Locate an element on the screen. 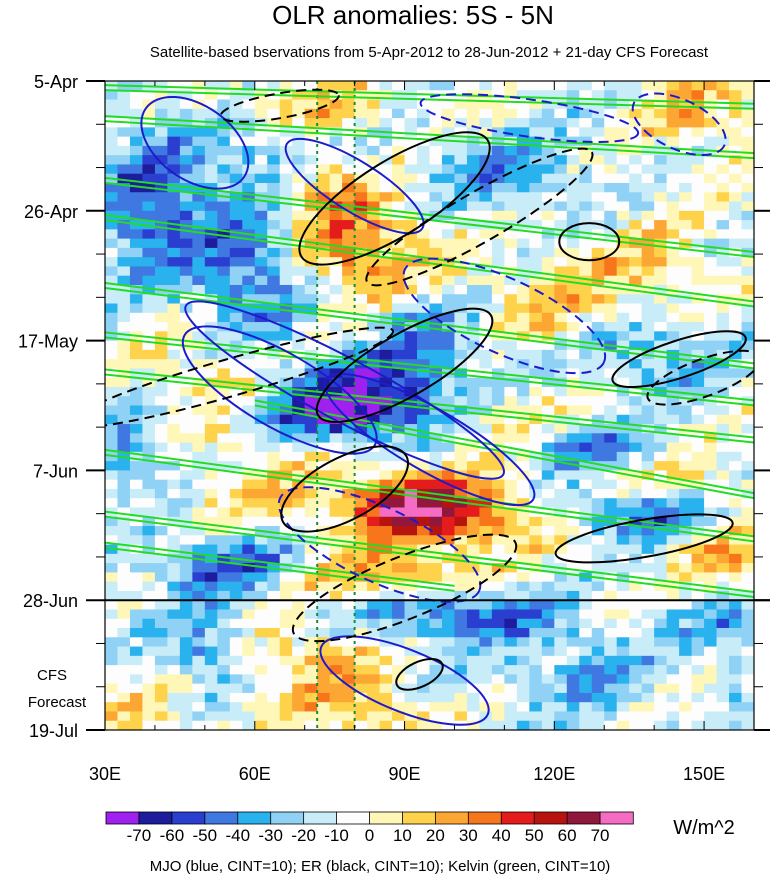  x-tick-label: 120E is located at coordinates (554, 774).